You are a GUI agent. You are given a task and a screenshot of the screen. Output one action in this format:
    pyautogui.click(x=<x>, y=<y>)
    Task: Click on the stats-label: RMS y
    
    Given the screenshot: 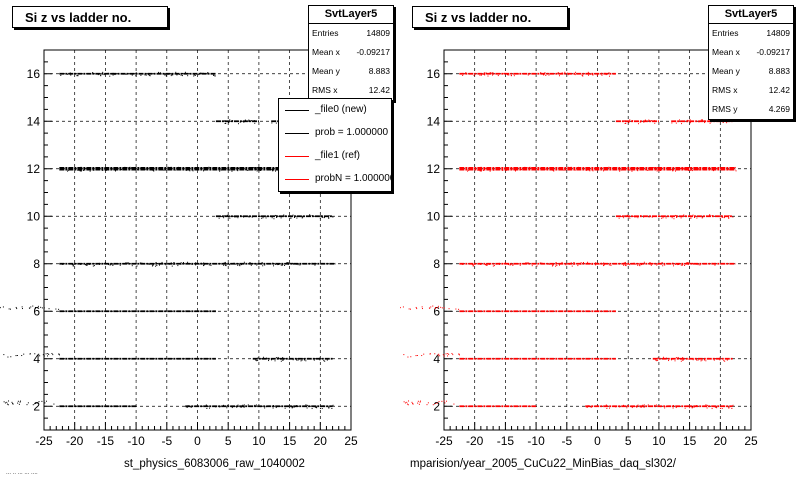 What is the action you would take?
    pyautogui.click(x=725, y=109)
    